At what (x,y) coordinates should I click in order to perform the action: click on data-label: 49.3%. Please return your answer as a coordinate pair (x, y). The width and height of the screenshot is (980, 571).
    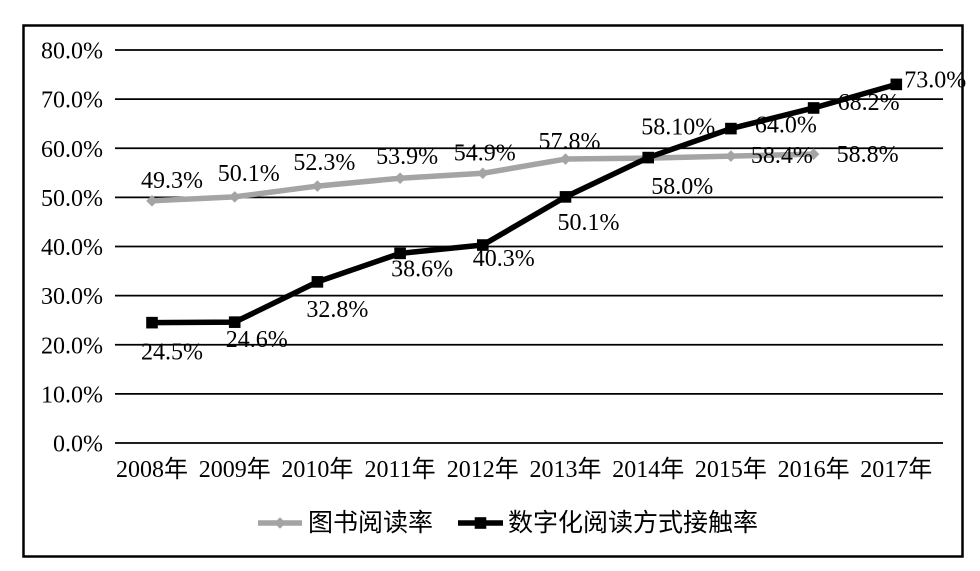
    Looking at the image, I should click on (172, 181).